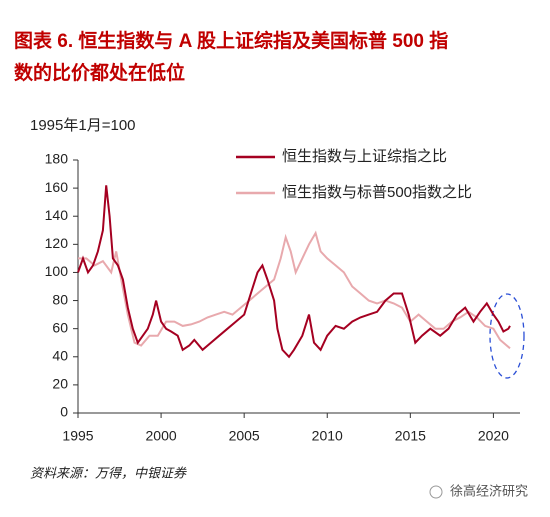 This screenshot has height=517, width=550. I want to click on y-tick-label: 100, so click(57, 271).